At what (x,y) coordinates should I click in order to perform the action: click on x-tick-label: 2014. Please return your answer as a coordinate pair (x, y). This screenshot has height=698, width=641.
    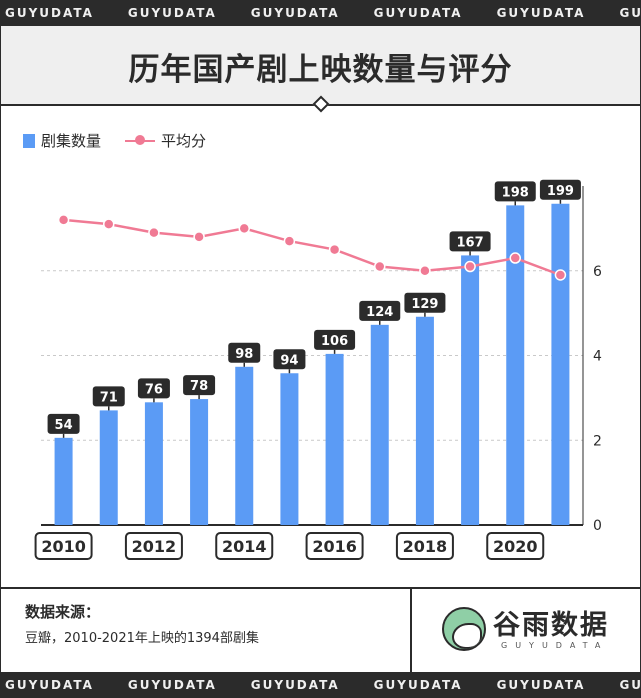
    Looking at the image, I should click on (244, 546).